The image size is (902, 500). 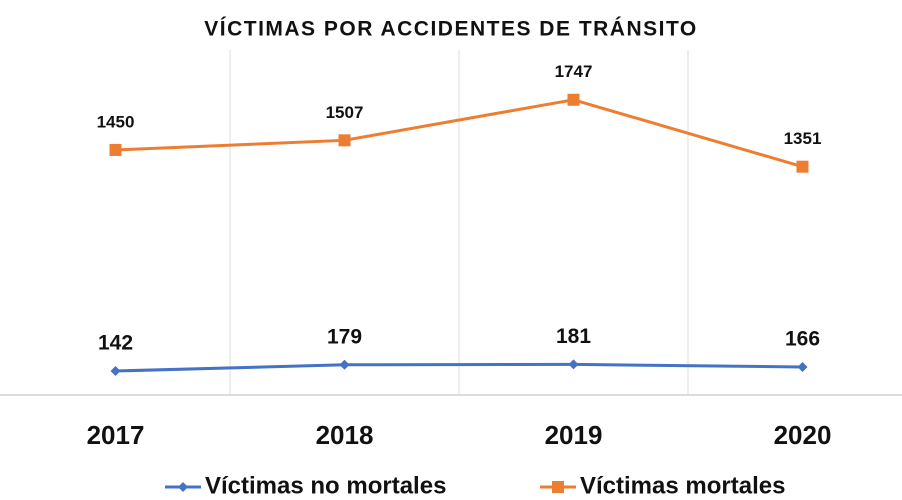 I want to click on data-label: 166, so click(x=802, y=338).